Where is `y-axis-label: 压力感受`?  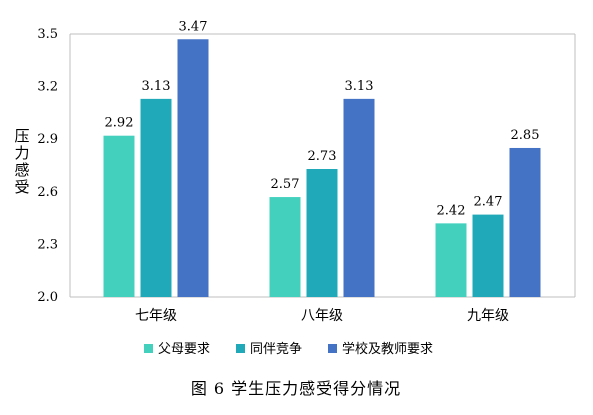
y-axis-label: 压力感受 is located at coordinates (21, 161).